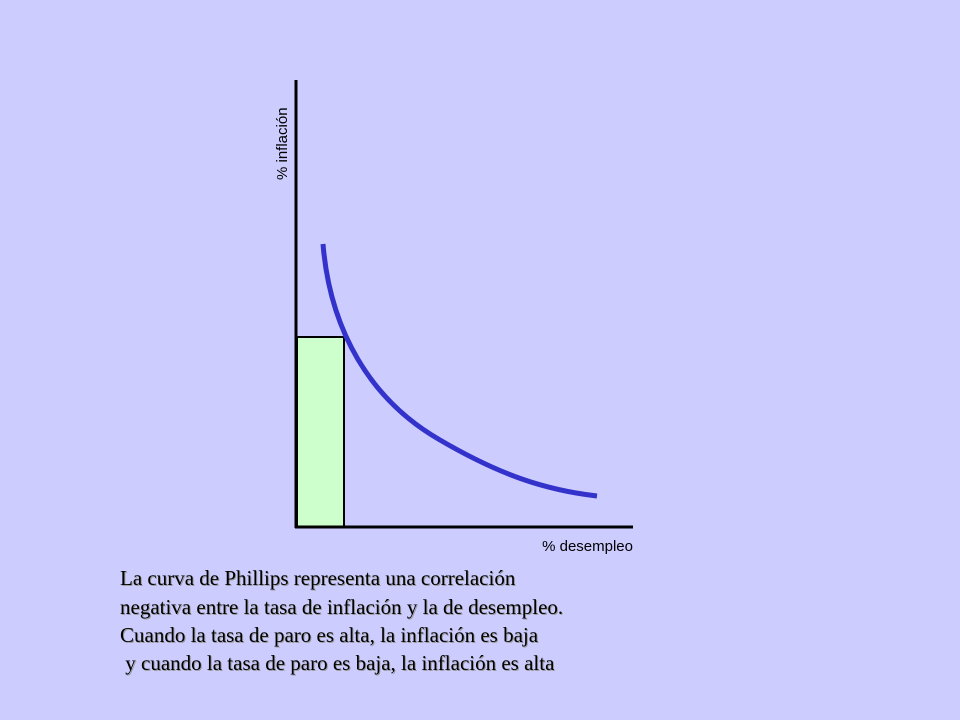  Describe the element at coordinates (282, 143) in the screenshot. I see `y-axis-label: % inflación` at that location.